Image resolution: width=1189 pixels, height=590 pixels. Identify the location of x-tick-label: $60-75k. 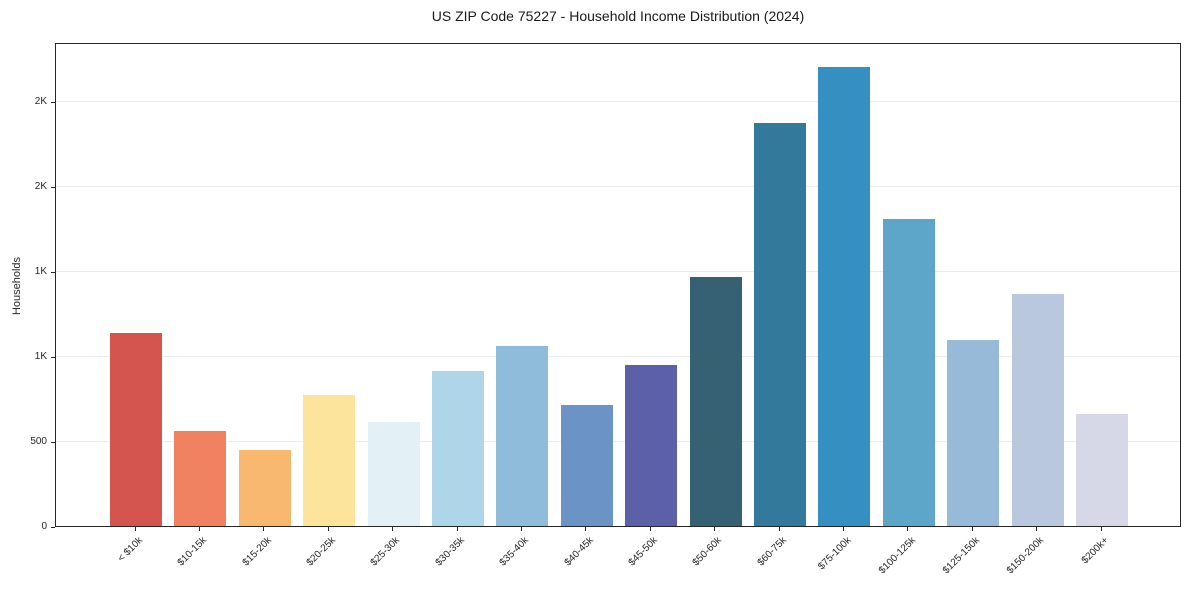
(772, 552).